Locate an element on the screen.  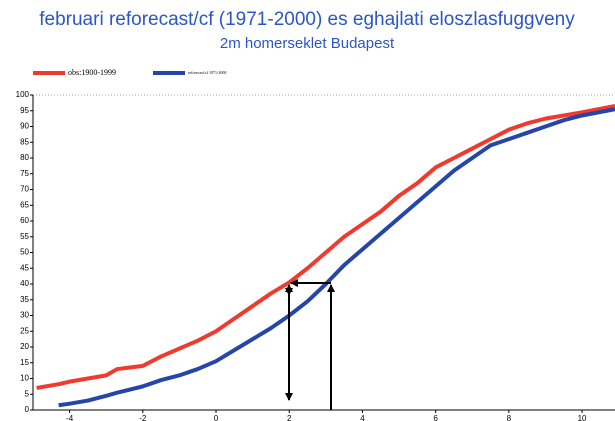
y-tick-label: 65 is located at coordinates (24, 204).